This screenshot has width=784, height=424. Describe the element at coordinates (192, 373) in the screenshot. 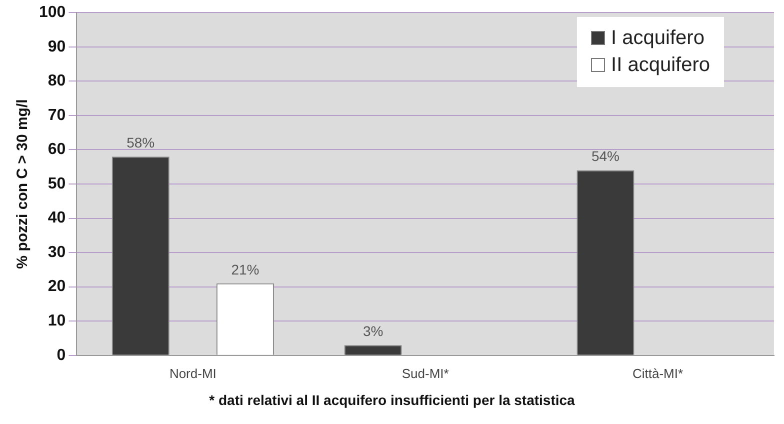

I see `x-tick-label: Nord-MI` at that location.